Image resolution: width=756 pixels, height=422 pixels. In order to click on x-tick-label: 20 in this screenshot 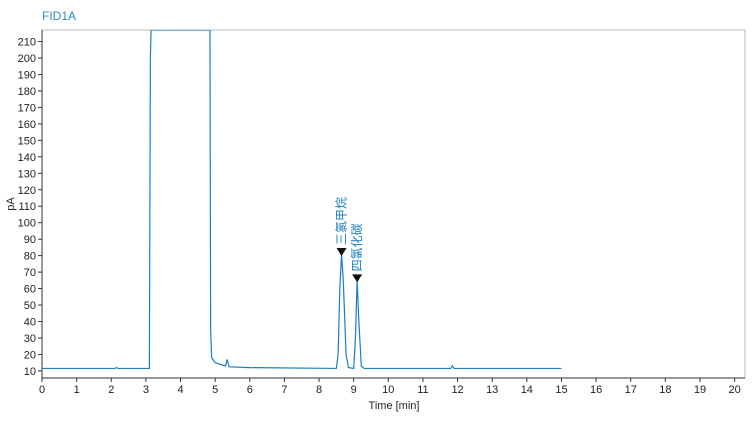, I will do `click(734, 390)`.